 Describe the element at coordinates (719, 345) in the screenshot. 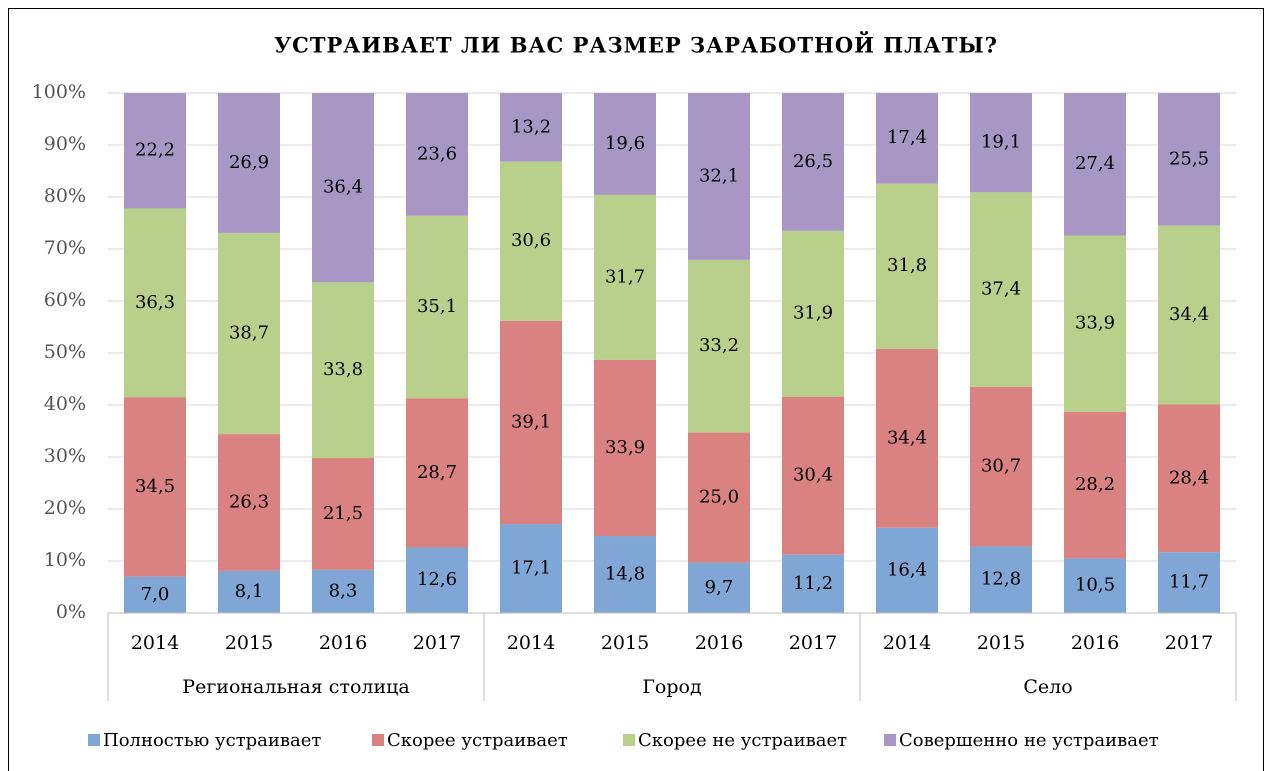

I see `data-label: 33,2` at that location.